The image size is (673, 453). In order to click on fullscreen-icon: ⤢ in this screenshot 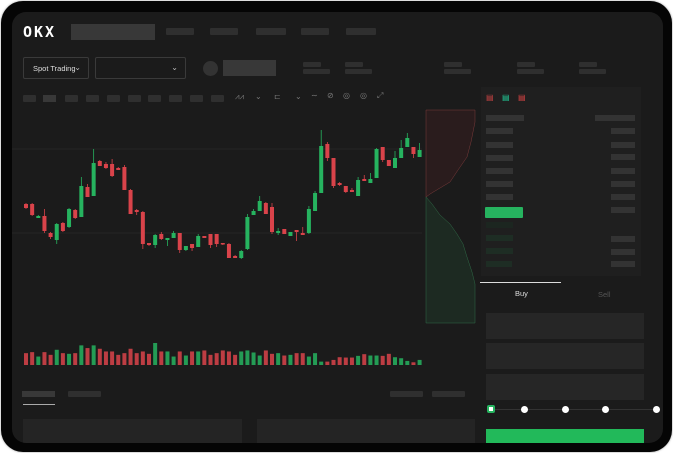, I will do `click(380, 95)`.